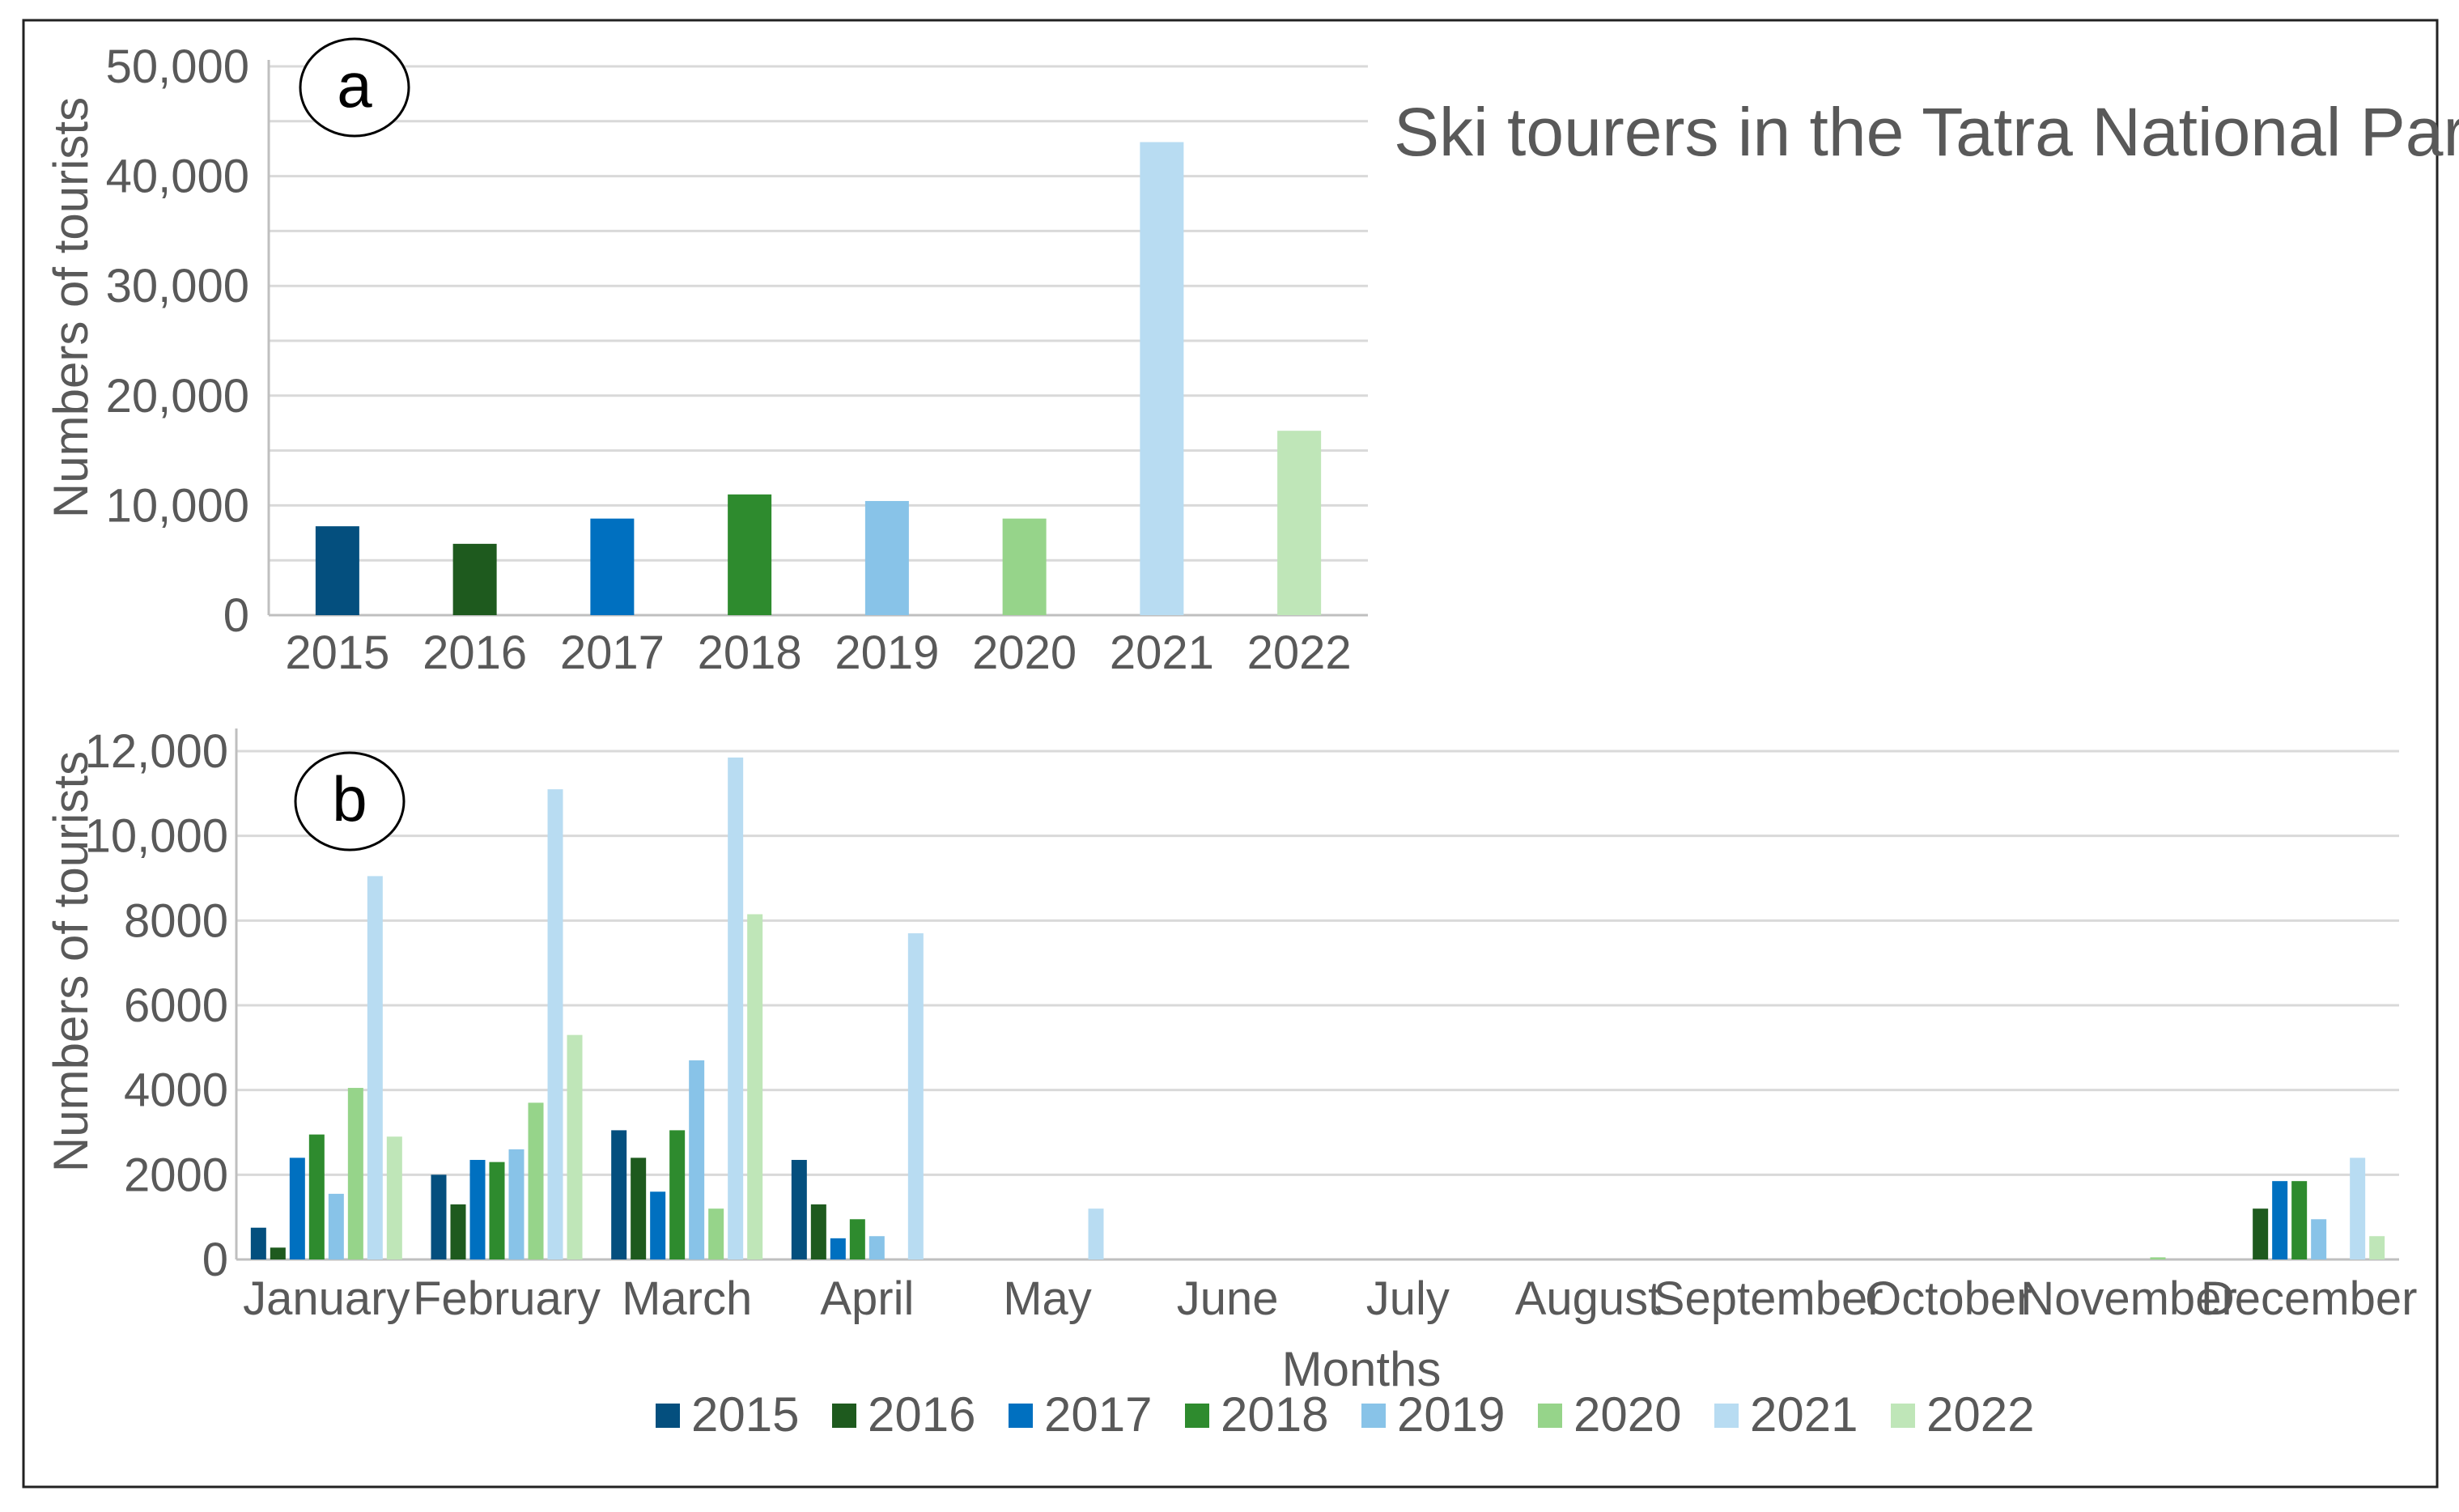 This screenshot has width=2459, height=1512. What do you see at coordinates (439, 1216) in the screenshot?
I see `bar-february-2015` at bounding box center [439, 1216].